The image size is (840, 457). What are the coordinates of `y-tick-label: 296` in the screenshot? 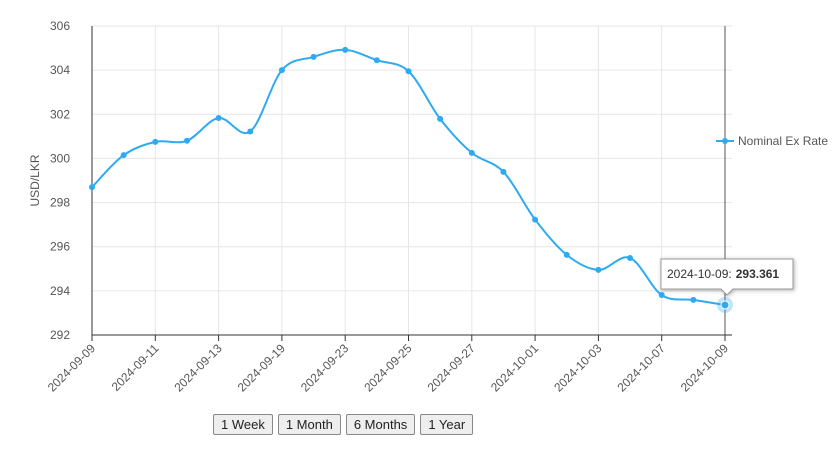 It's located at (60, 247).